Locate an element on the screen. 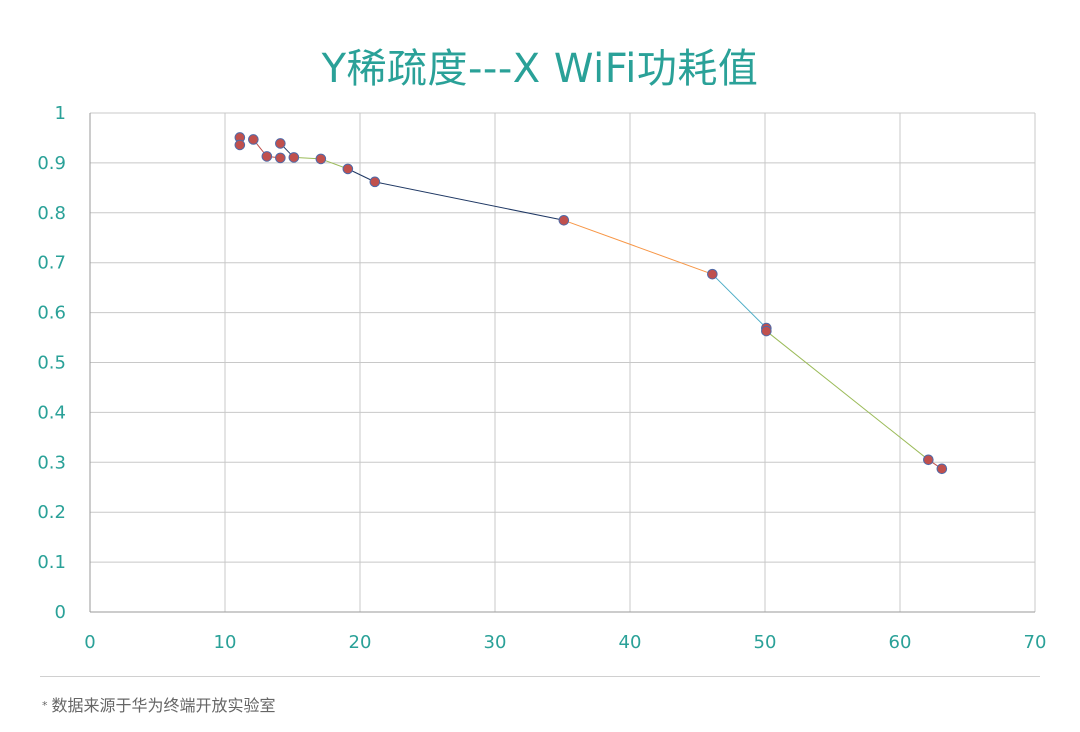 The width and height of the screenshot is (1080, 732). footer-divider is located at coordinates (540, 676).